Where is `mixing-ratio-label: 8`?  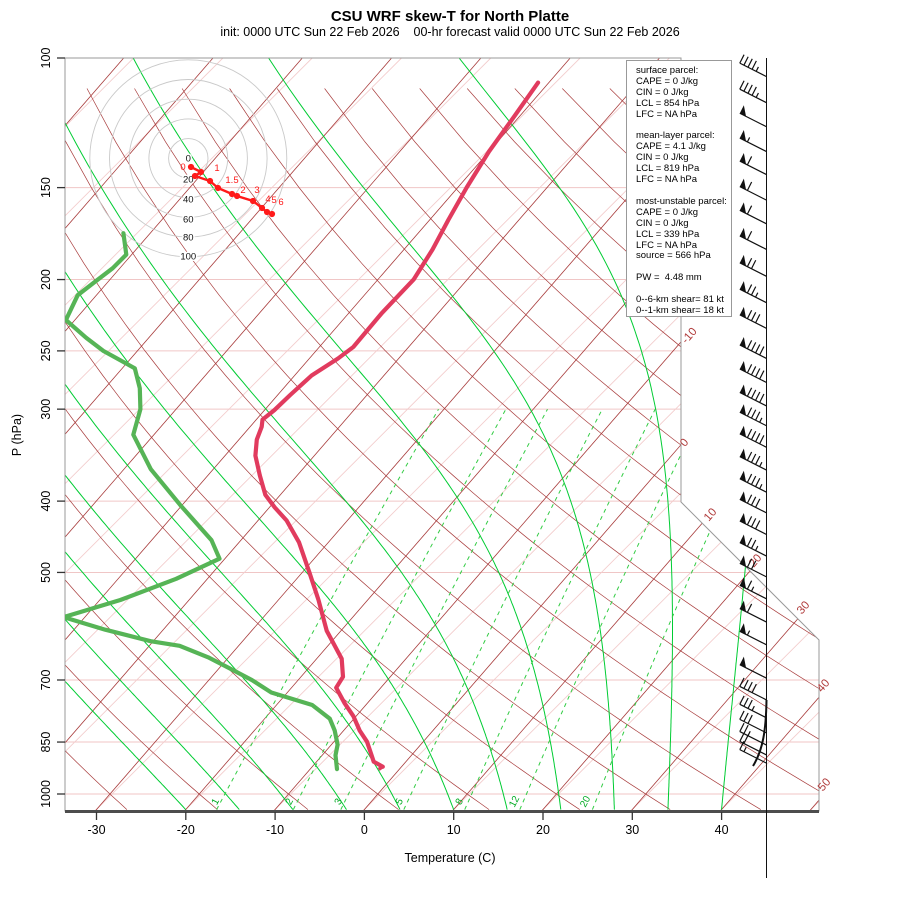 mixing-ratio-label: 8 is located at coordinates (460, 801).